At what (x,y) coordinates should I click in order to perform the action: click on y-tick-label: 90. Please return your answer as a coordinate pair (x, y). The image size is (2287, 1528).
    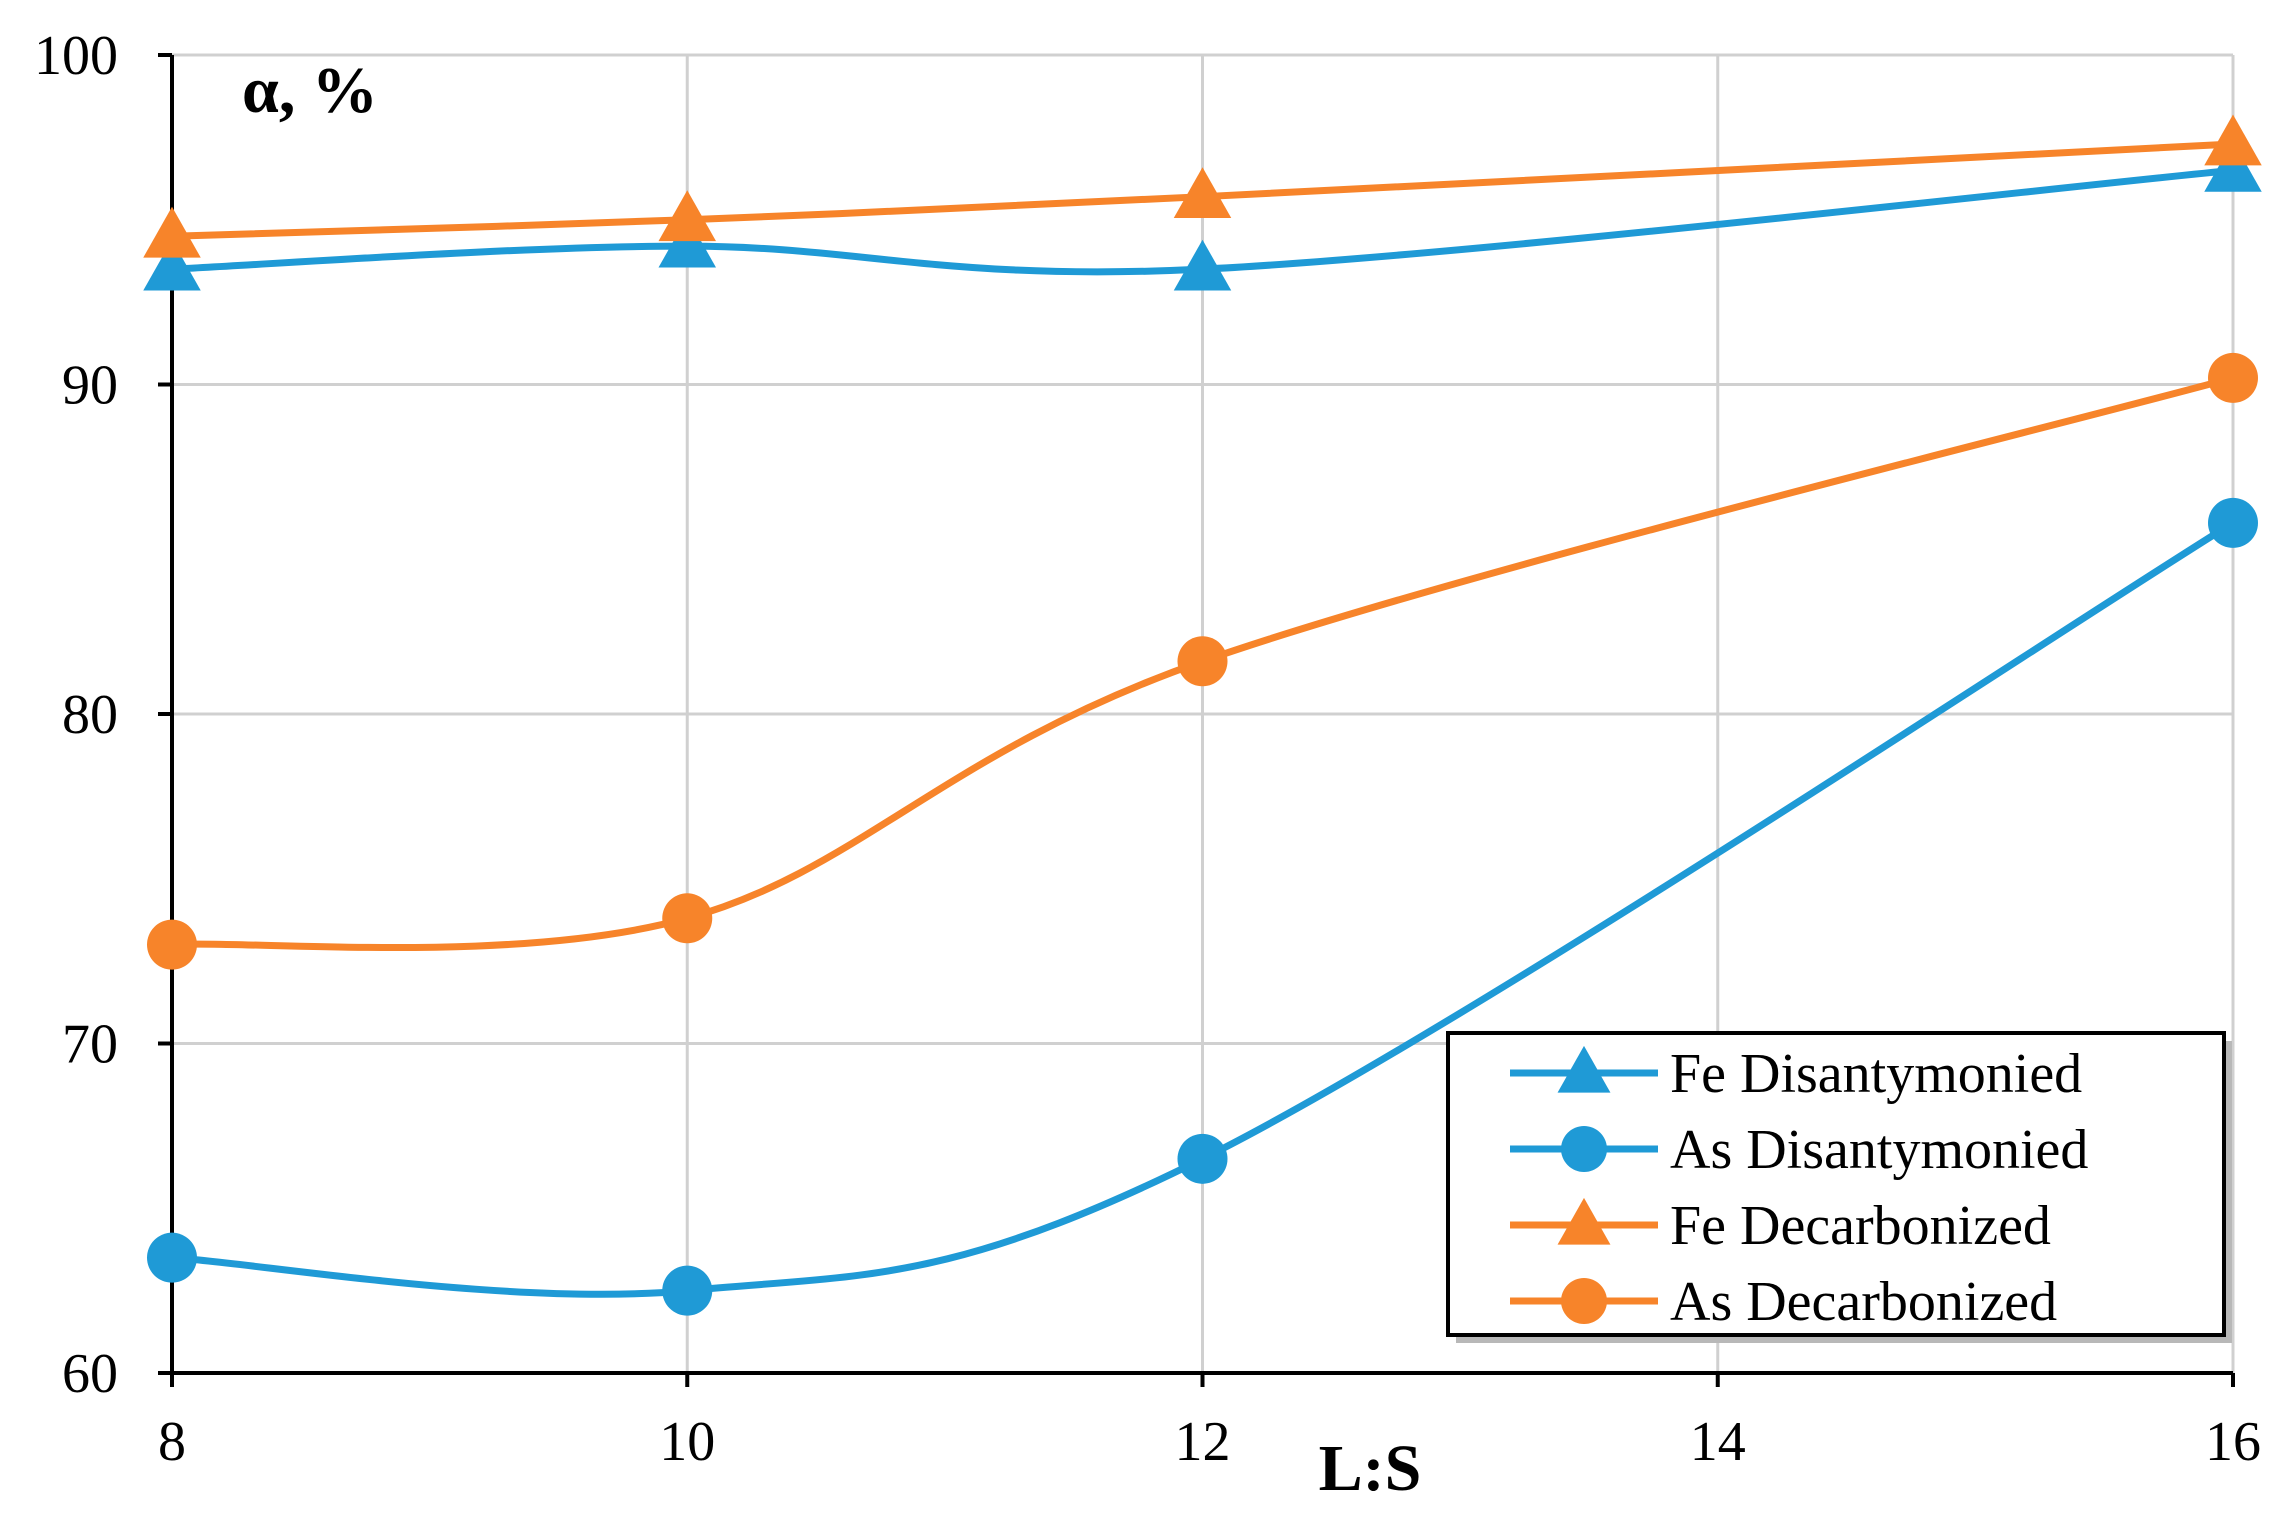
    Looking at the image, I should click on (90, 386).